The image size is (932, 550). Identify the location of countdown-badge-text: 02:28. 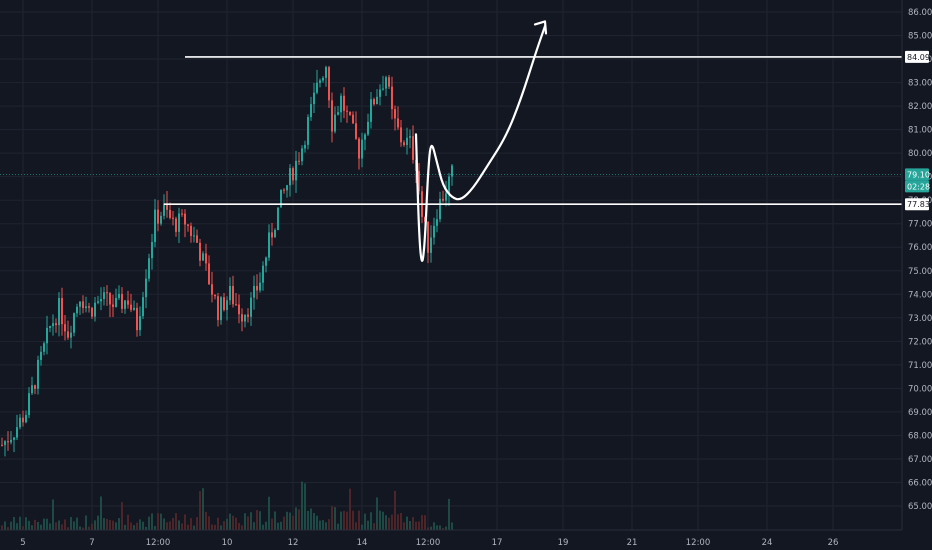
(918, 186).